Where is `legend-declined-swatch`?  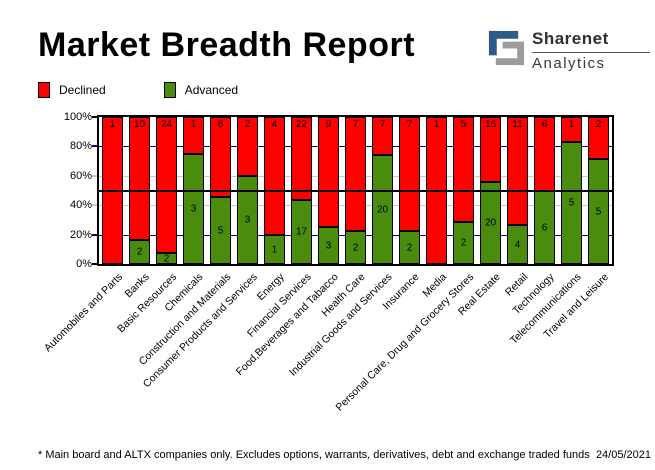 legend-declined-swatch is located at coordinates (44, 90).